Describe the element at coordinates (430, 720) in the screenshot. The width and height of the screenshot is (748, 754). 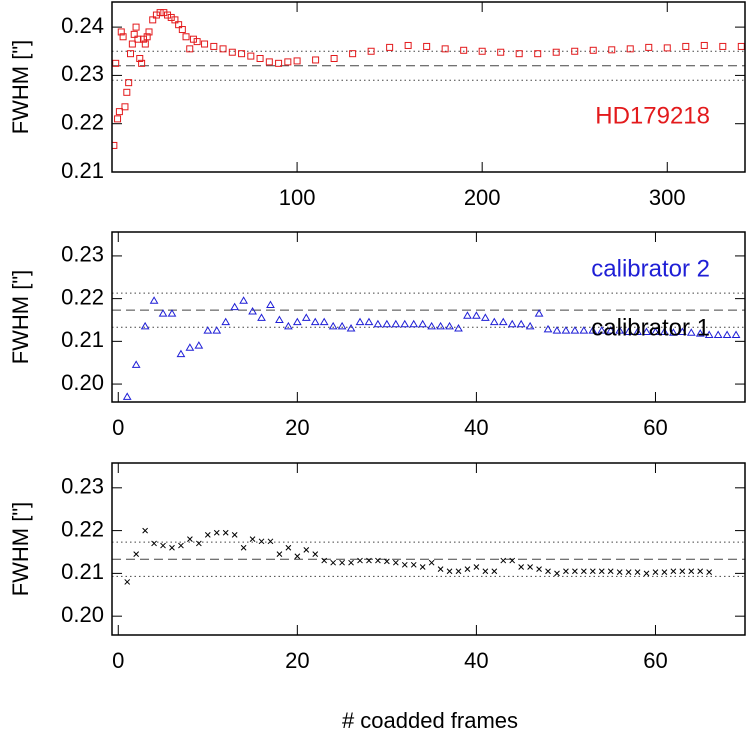
I see `x-axis-label: # coadded frames` at that location.